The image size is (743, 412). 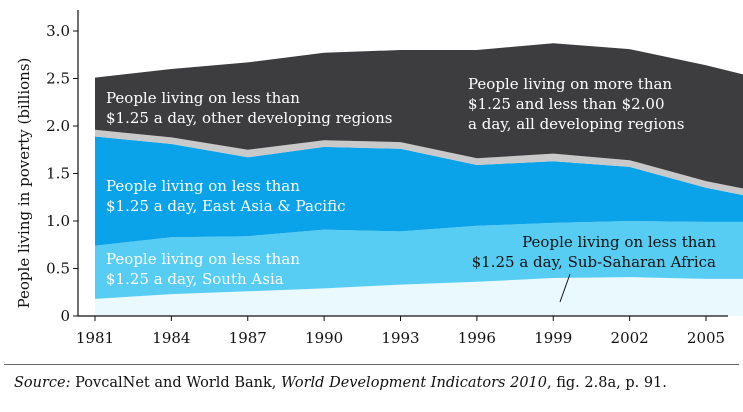 I want to click on x-tick-label: 1990, so click(x=324, y=338).